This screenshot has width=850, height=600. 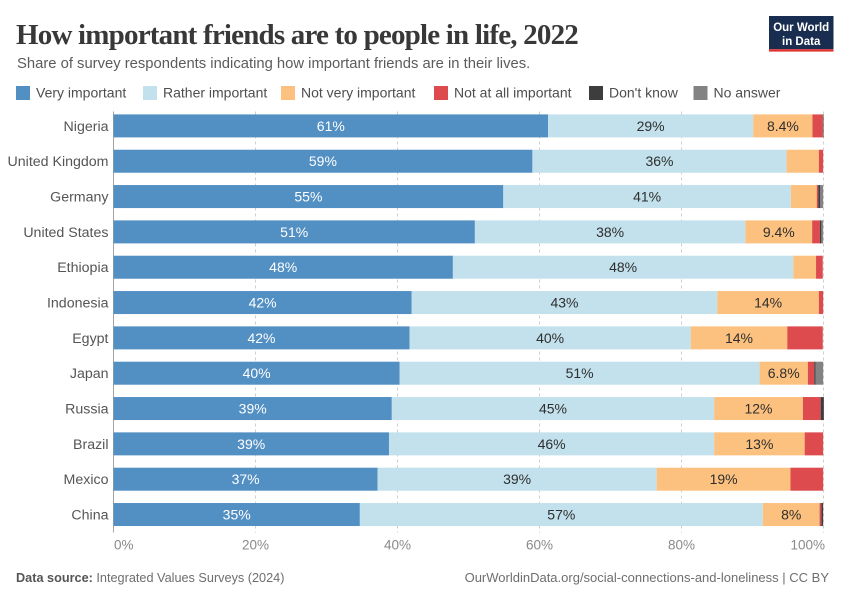 What do you see at coordinates (724, 479) in the screenshot?
I see `svg-text: 19%` at bounding box center [724, 479].